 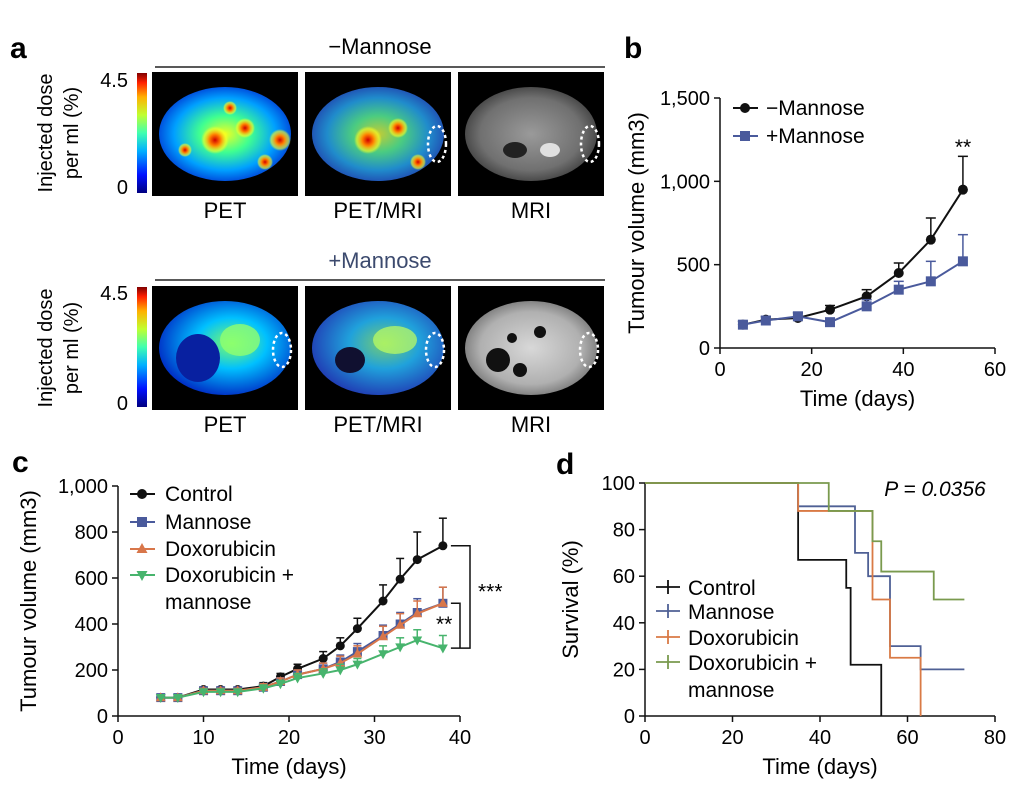 I want to click on significance-bracket-inner, so click(x=455, y=625).